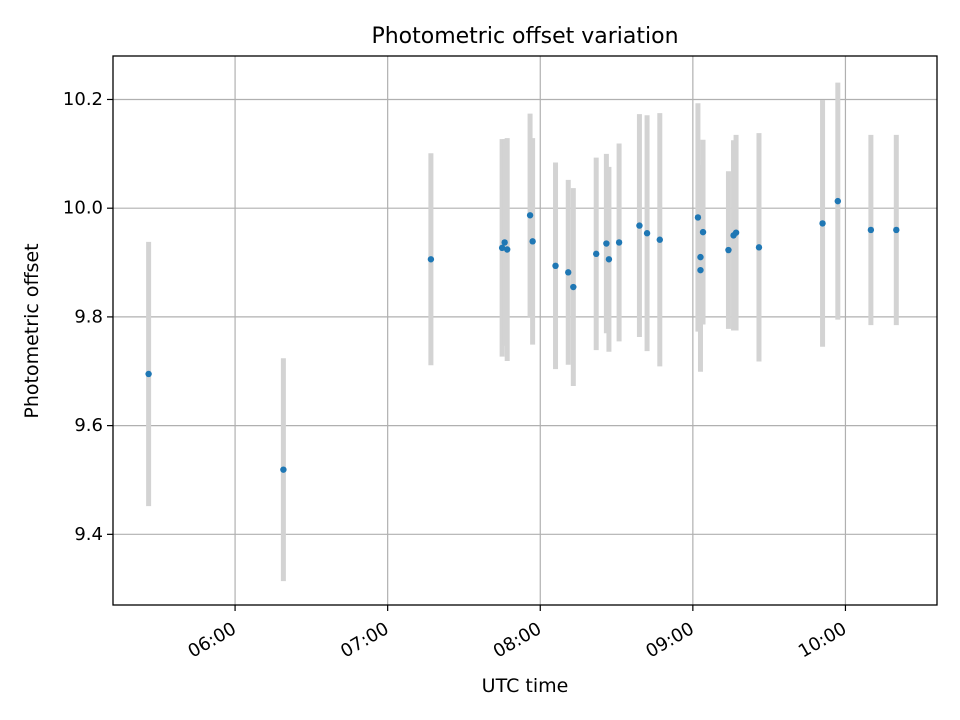 The height and width of the screenshot is (720, 960). Describe the element at coordinates (83, 208) in the screenshot. I see `y-tick-label: 10.0` at that location.